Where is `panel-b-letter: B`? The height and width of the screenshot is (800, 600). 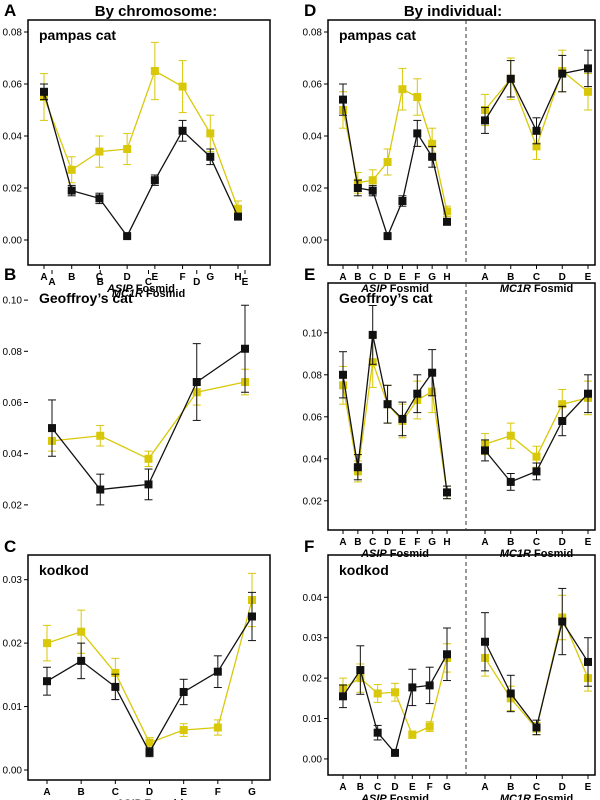
panel-b-letter: B is located at coordinates (10, 274).